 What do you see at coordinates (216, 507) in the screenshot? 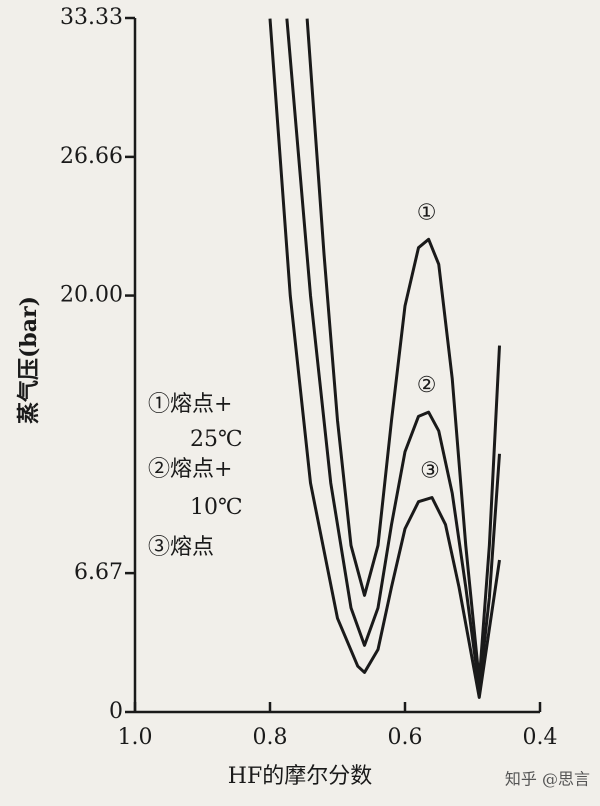
I see `legend-text: 10℃` at bounding box center [216, 507].